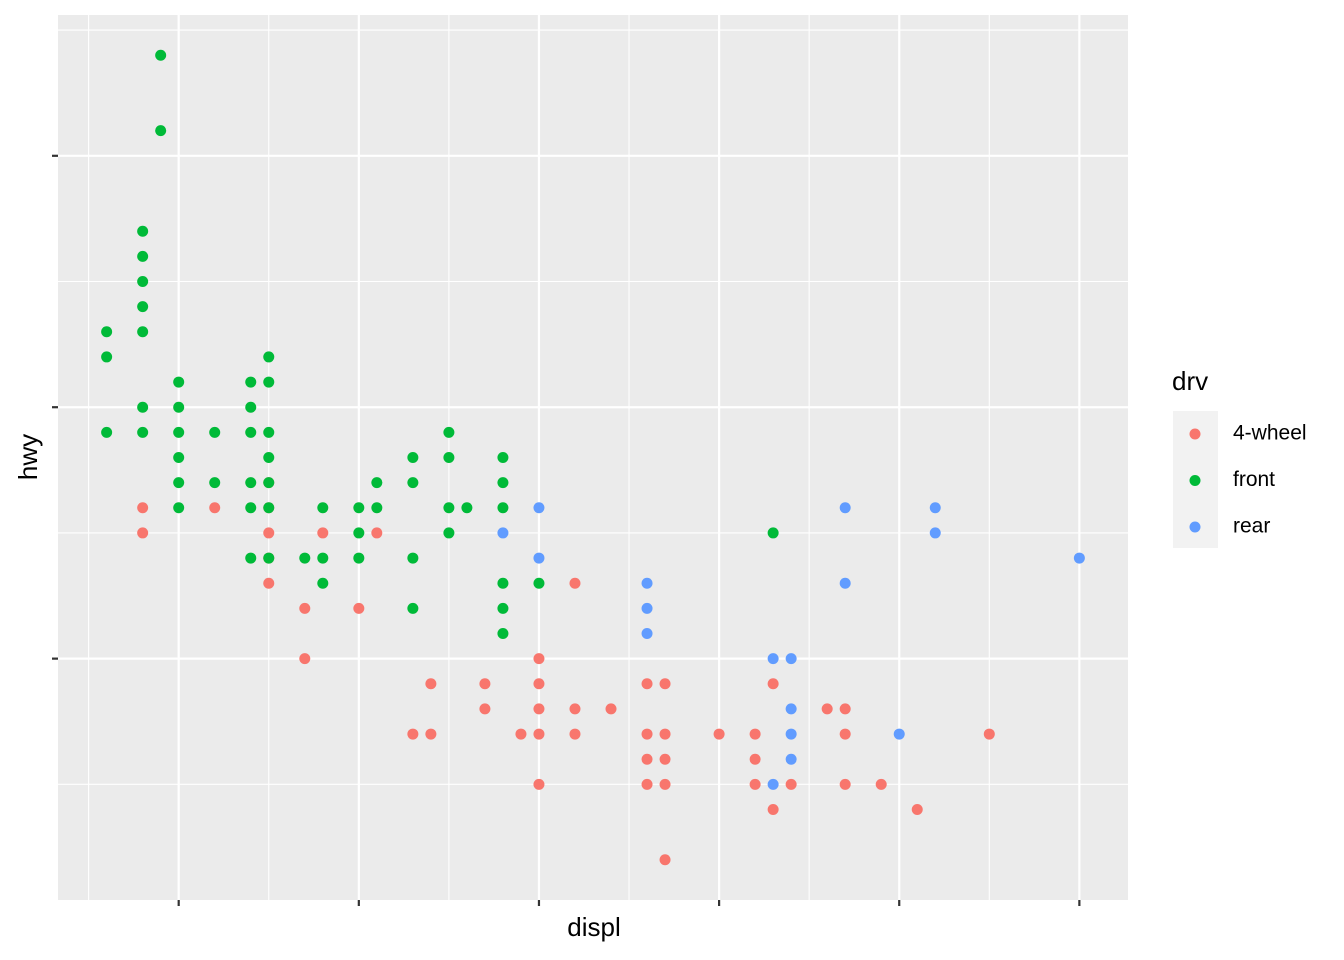 This screenshot has height=960, width=1344. What do you see at coordinates (1270, 433) in the screenshot?
I see `legend-label: 4-wheel` at bounding box center [1270, 433].